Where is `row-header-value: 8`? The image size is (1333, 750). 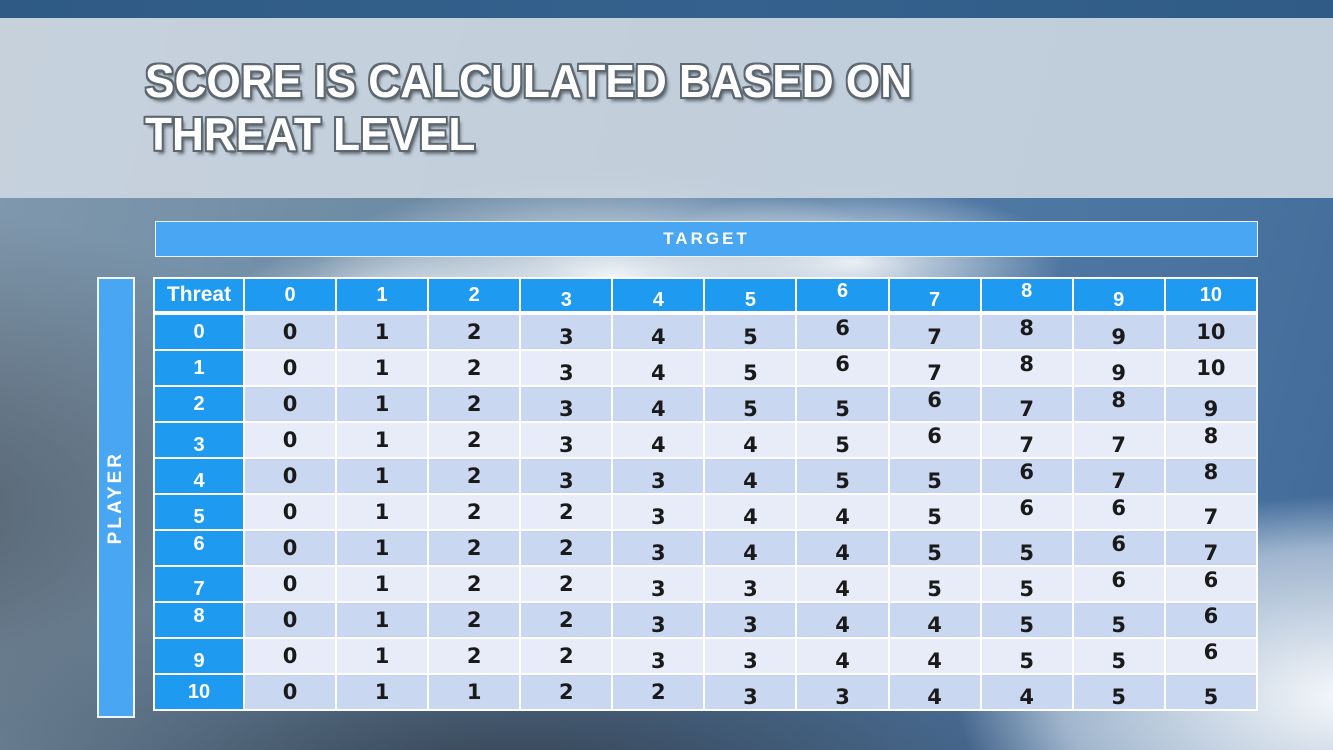
row-header-value: 8 is located at coordinates (199, 615).